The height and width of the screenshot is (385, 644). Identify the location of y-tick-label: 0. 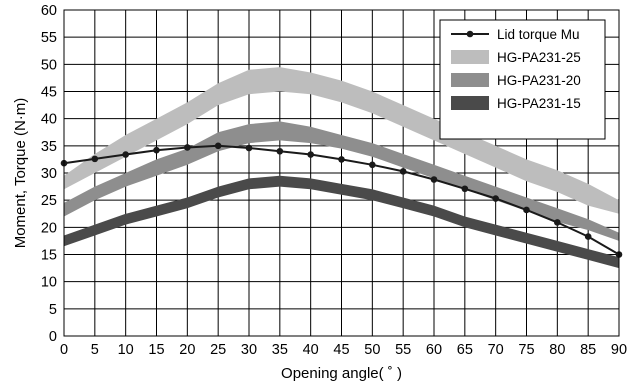
(53, 337).